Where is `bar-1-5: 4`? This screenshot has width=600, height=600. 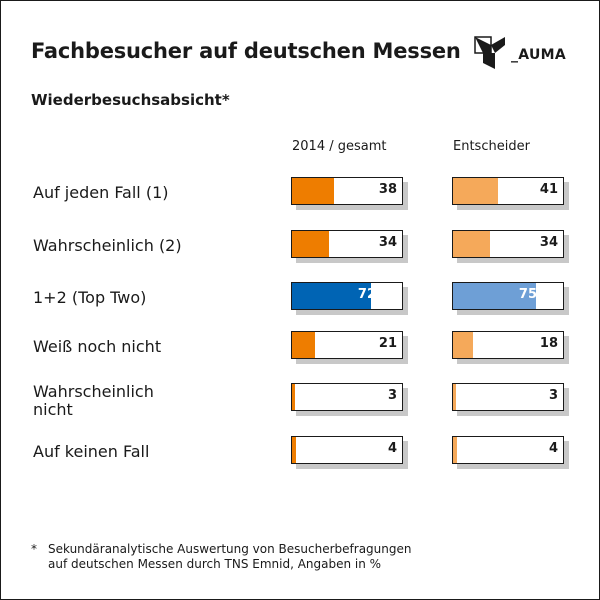
bar-1-5: 4 is located at coordinates (510, 452).